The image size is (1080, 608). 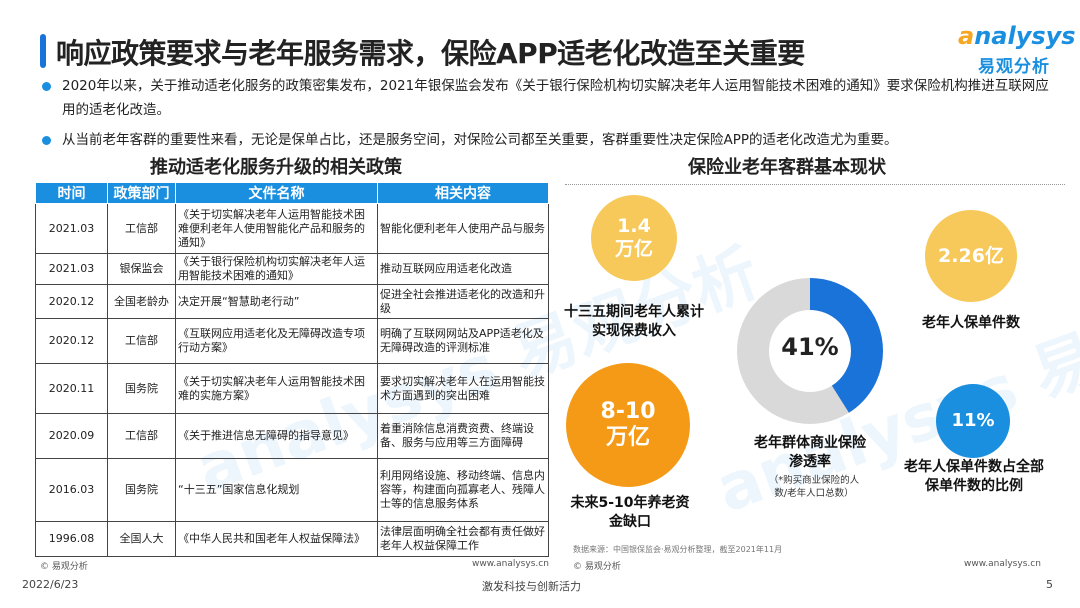 I want to click on table-row: 2020.12 全国老龄办 决定开展“智慧助老行动” 促进全社会推进适老化的改造和升级, so click(x=292, y=301).